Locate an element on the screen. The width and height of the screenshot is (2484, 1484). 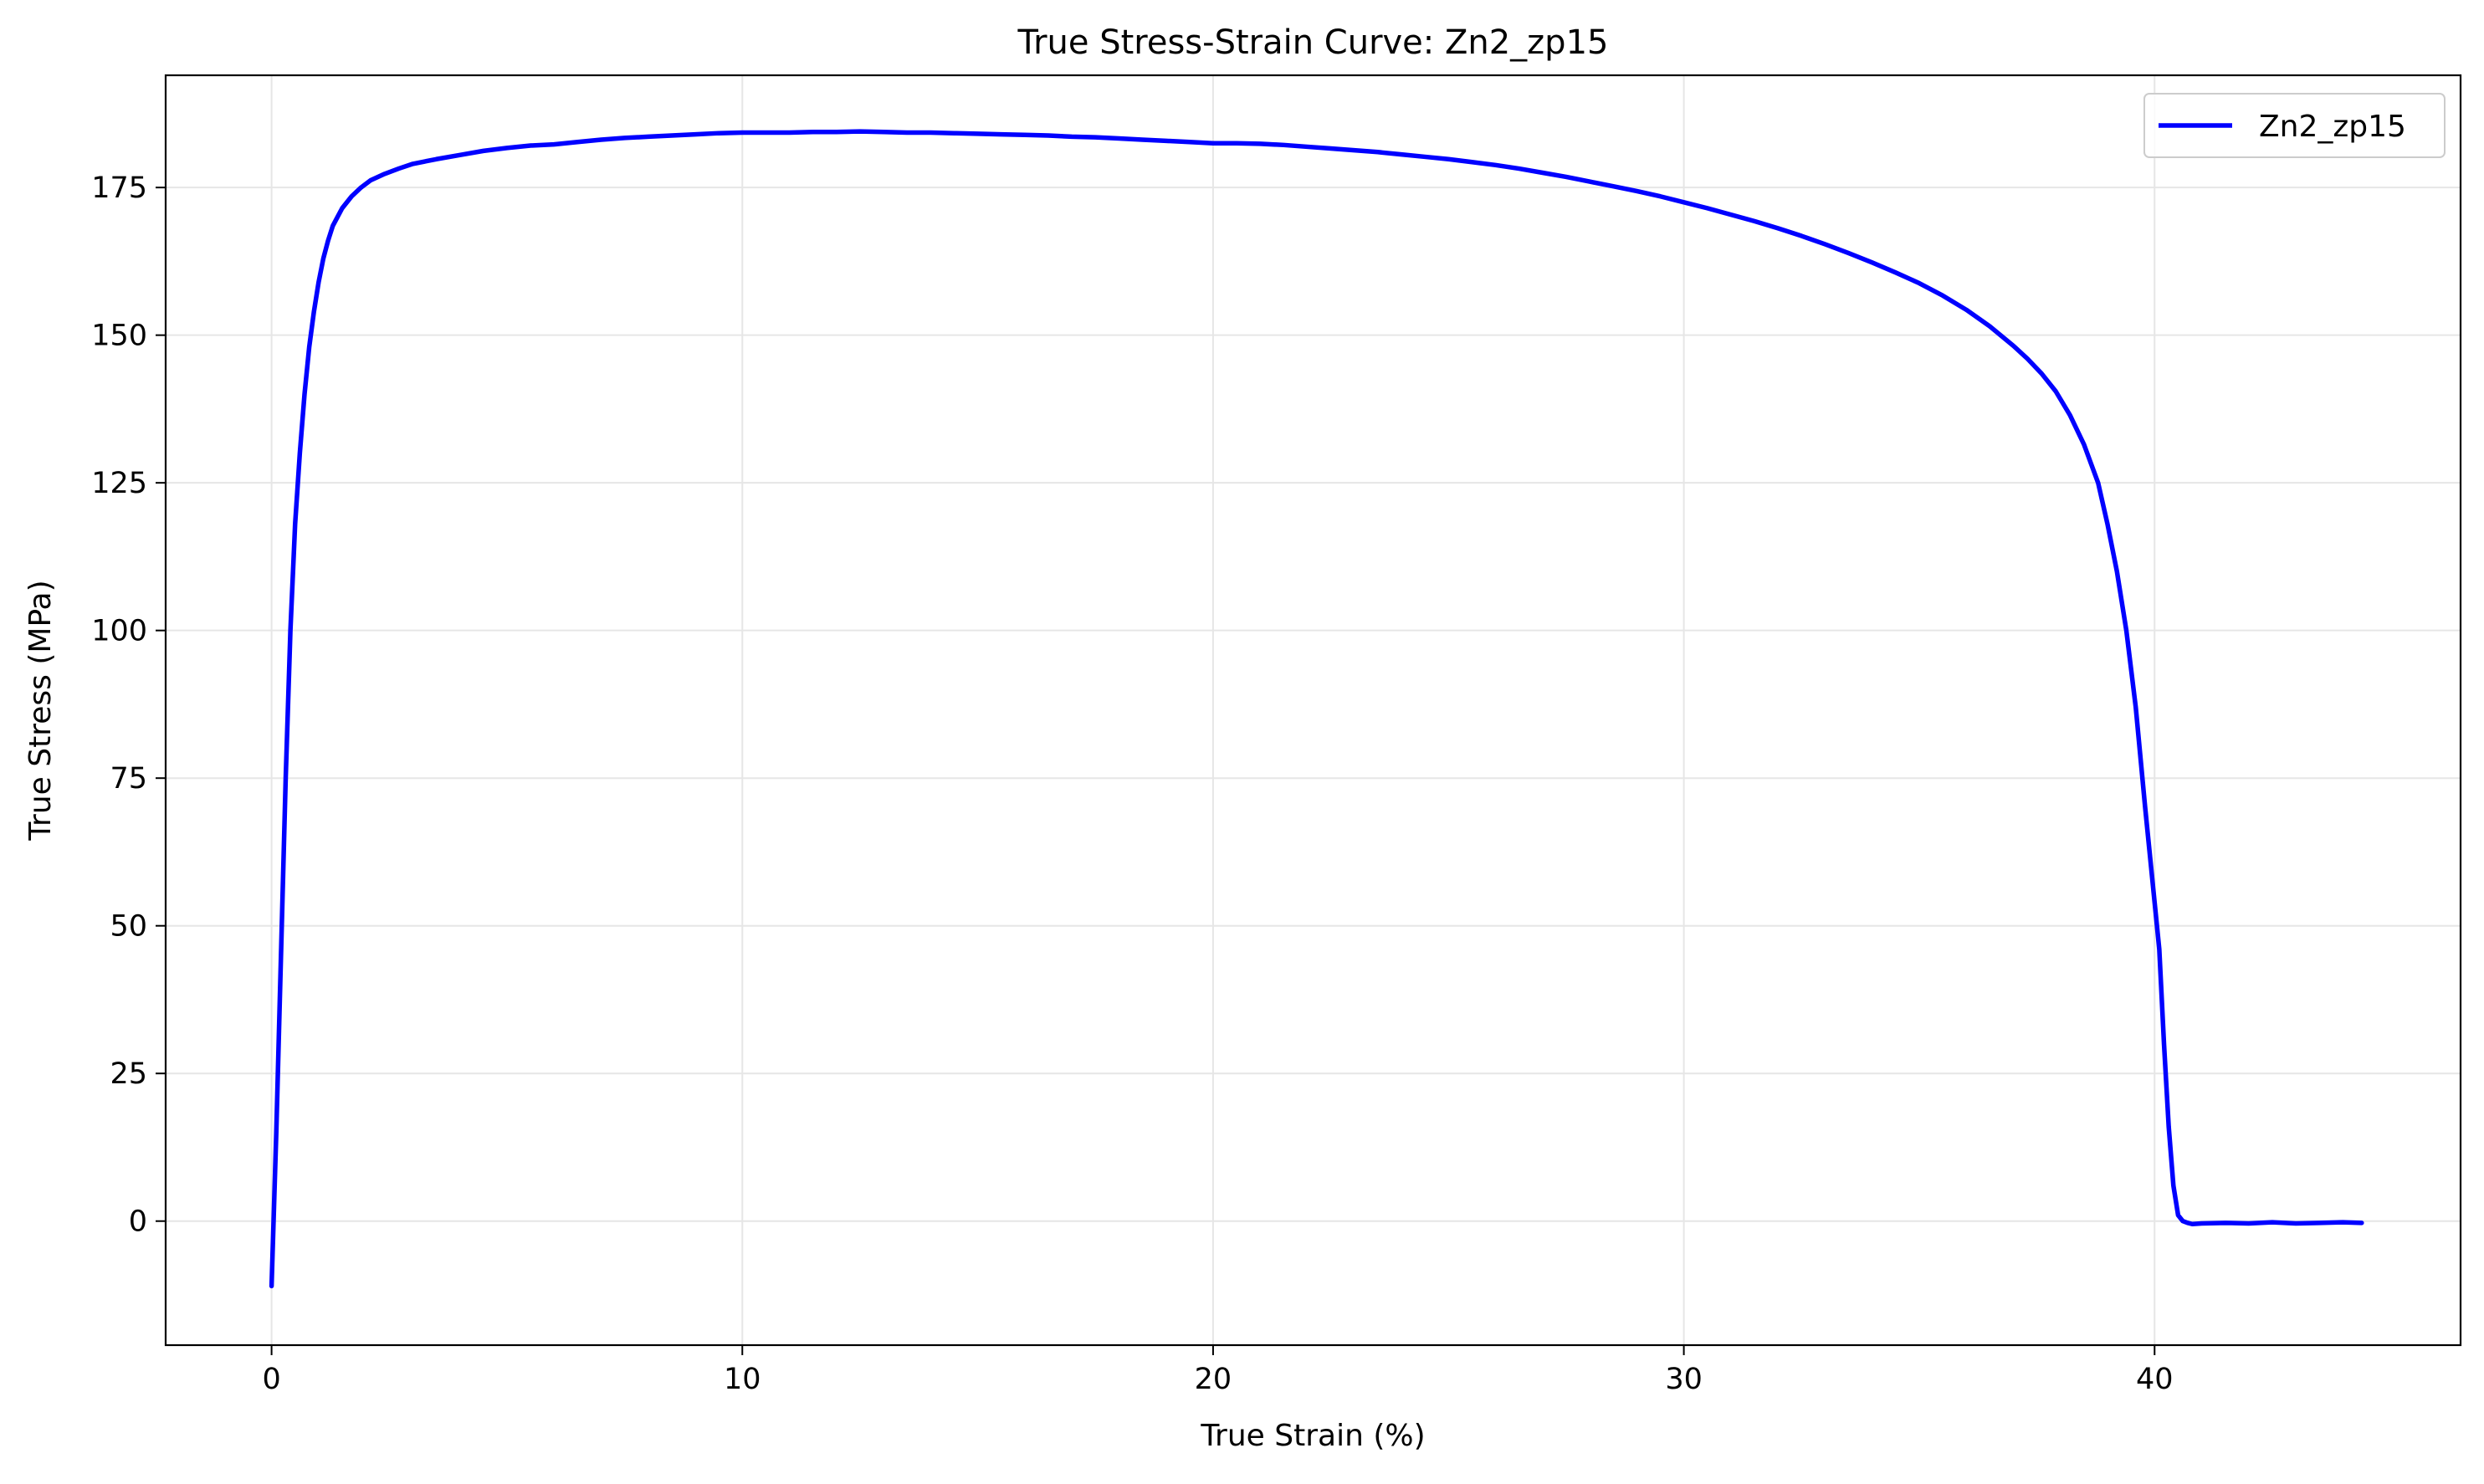
y-tick-label: 75 is located at coordinates (128, 779).